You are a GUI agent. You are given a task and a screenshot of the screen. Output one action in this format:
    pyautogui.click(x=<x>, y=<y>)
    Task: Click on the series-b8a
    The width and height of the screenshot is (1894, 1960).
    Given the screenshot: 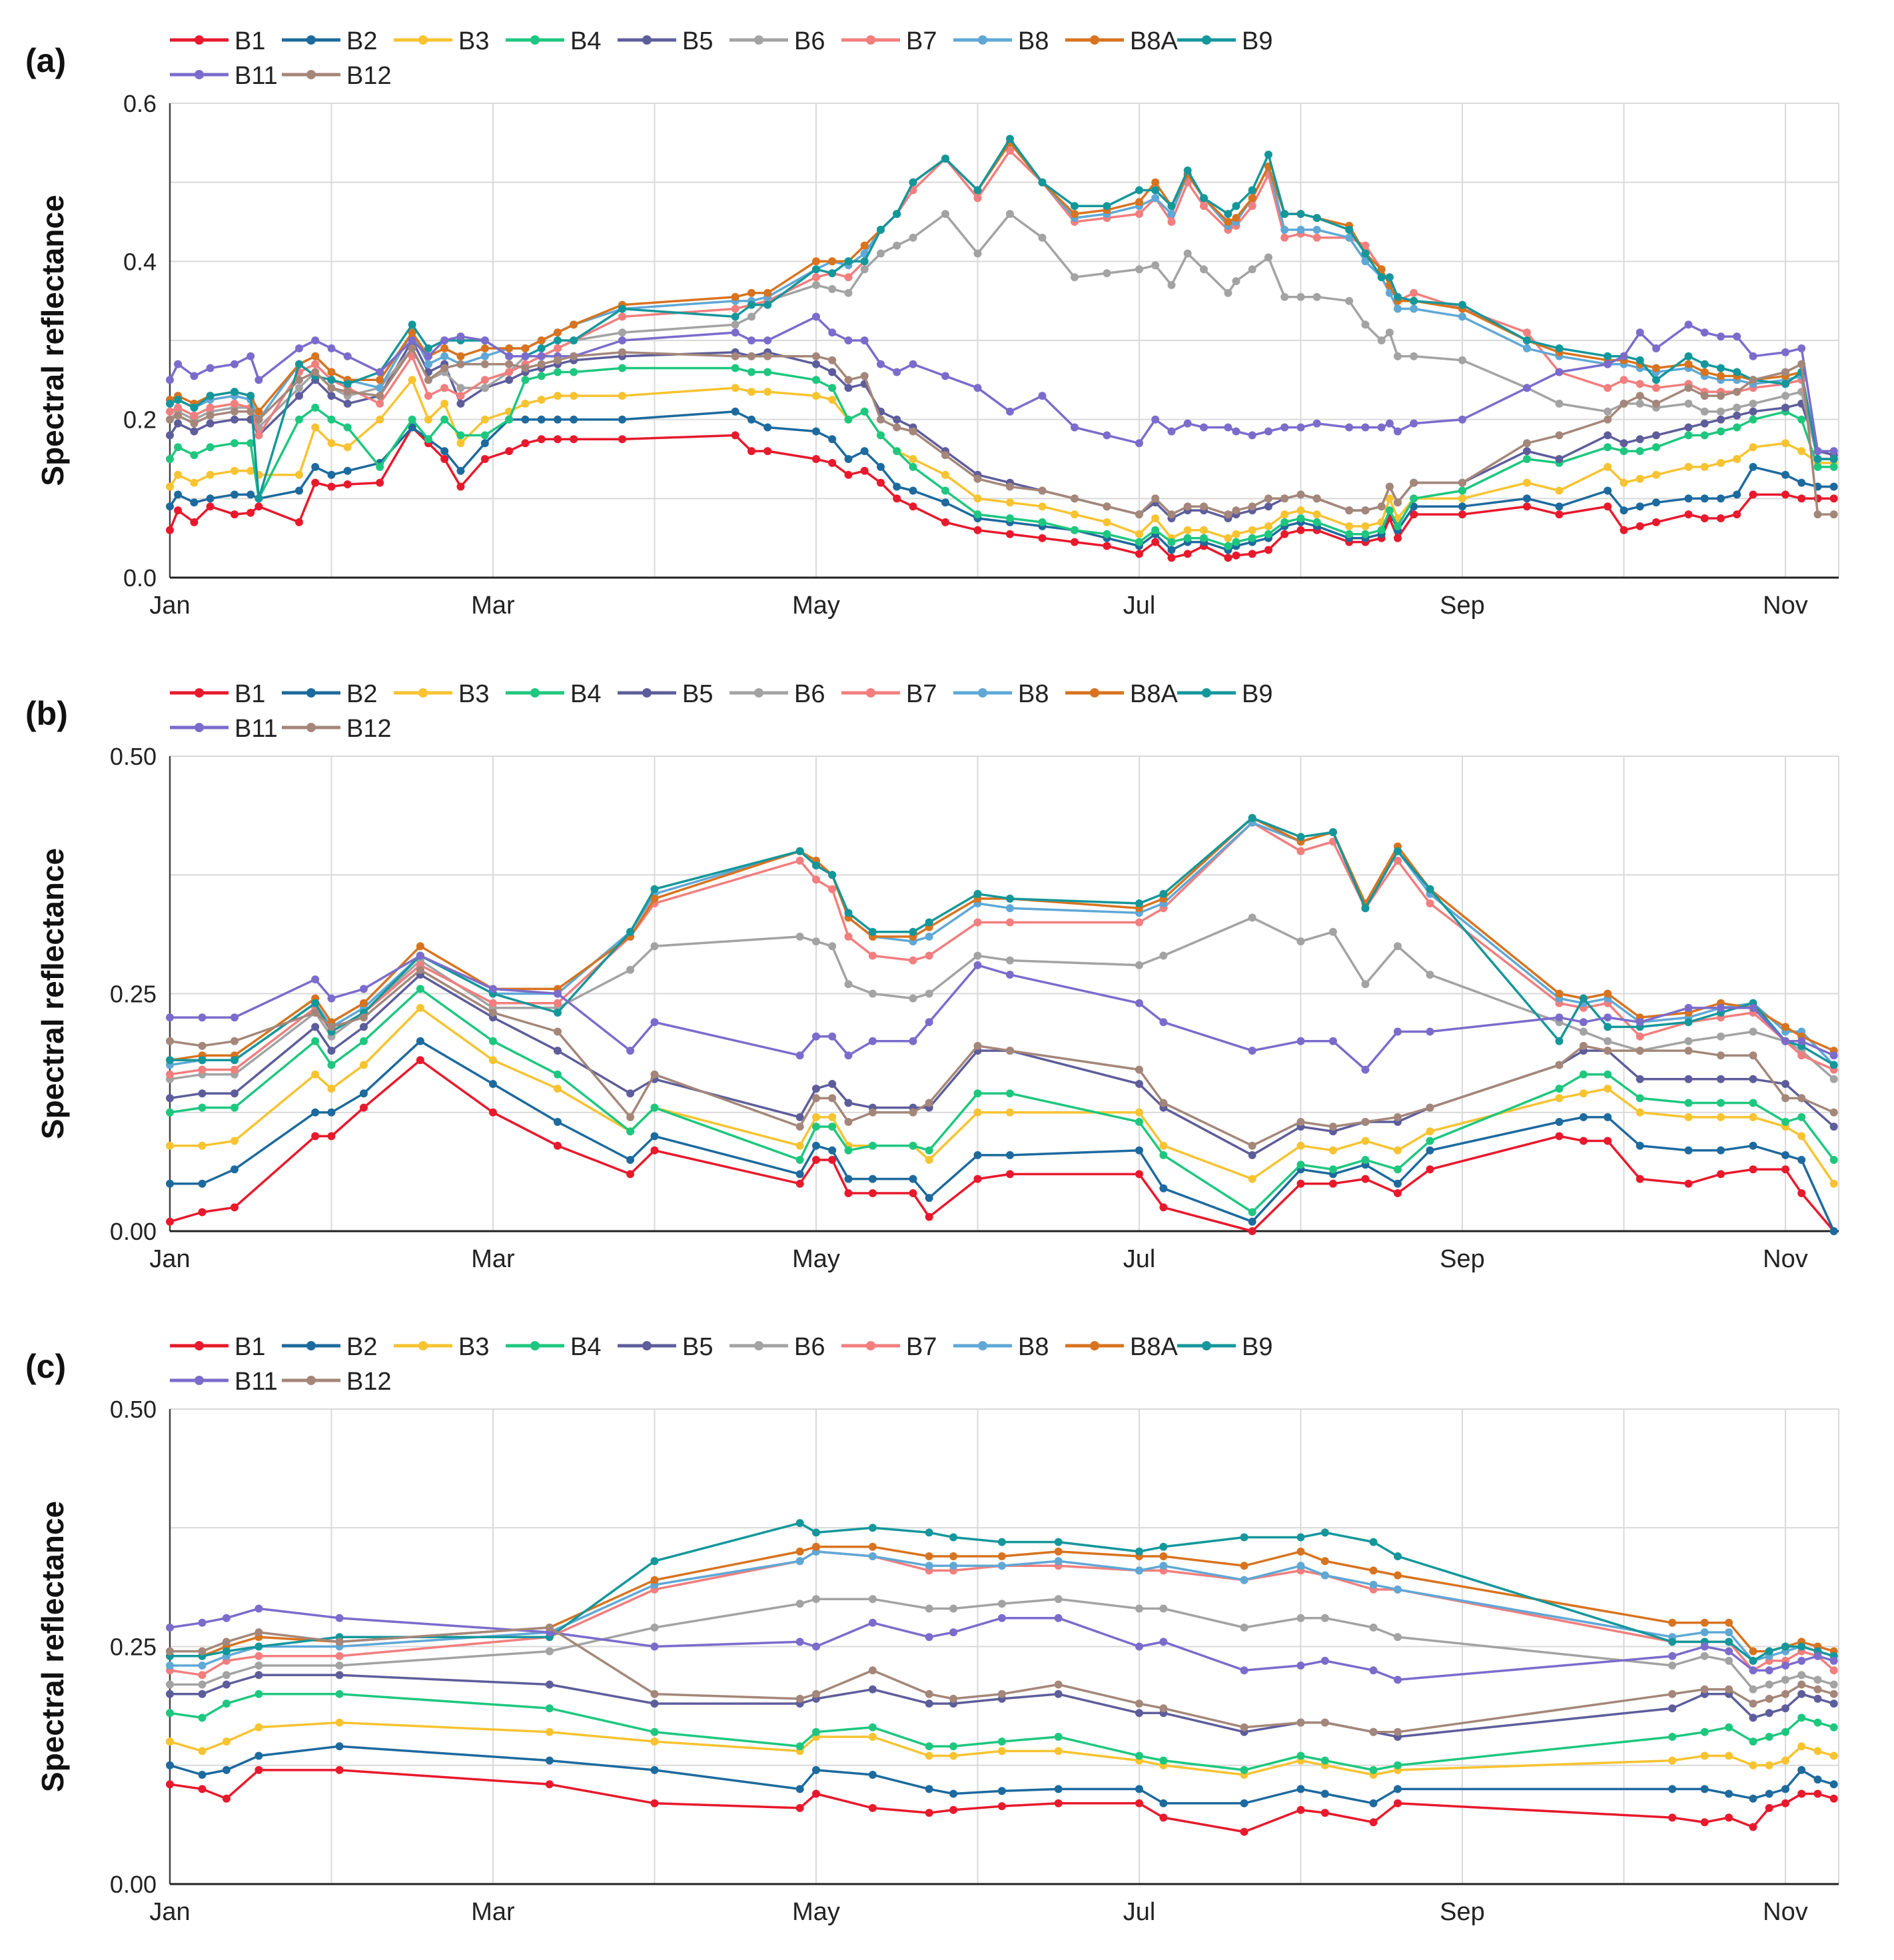 What is the action you would take?
    pyautogui.click(x=1002, y=301)
    